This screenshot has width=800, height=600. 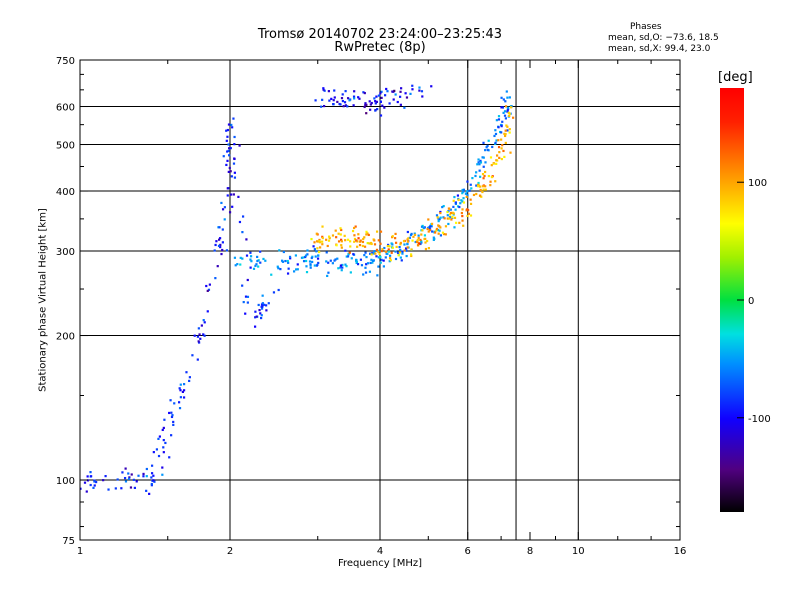 What do you see at coordinates (754, 301) in the screenshot?
I see `colorbar-ticks: -100 0 100` at bounding box center [754, 301].